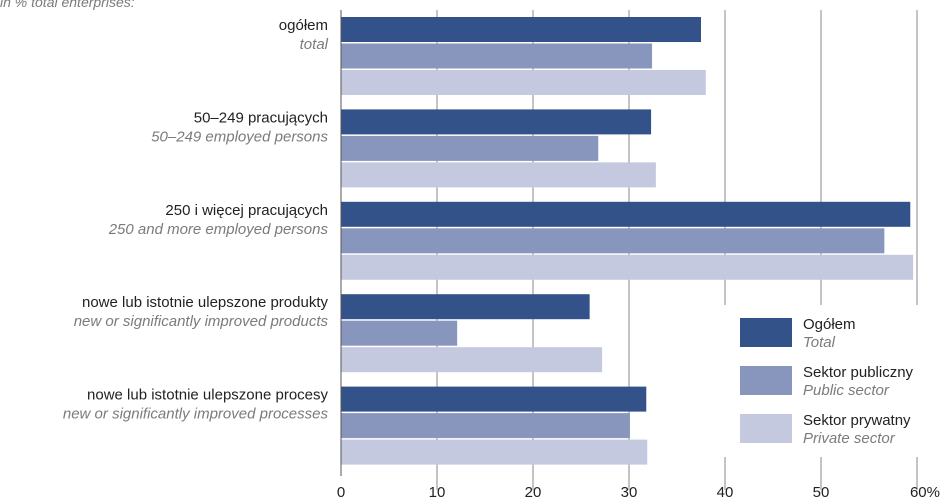 Image resolution: width=943 pixels, height=500 pixels. What do you see at coordinates (857, 420) in the screenshot?
I see `legend-label: Sektor prywatny` at bounding box center [857, 420].